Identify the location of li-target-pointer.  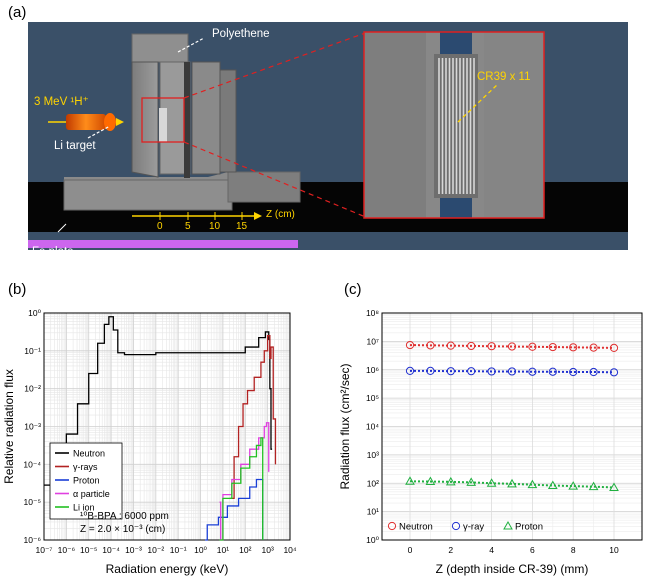
(99, 132).